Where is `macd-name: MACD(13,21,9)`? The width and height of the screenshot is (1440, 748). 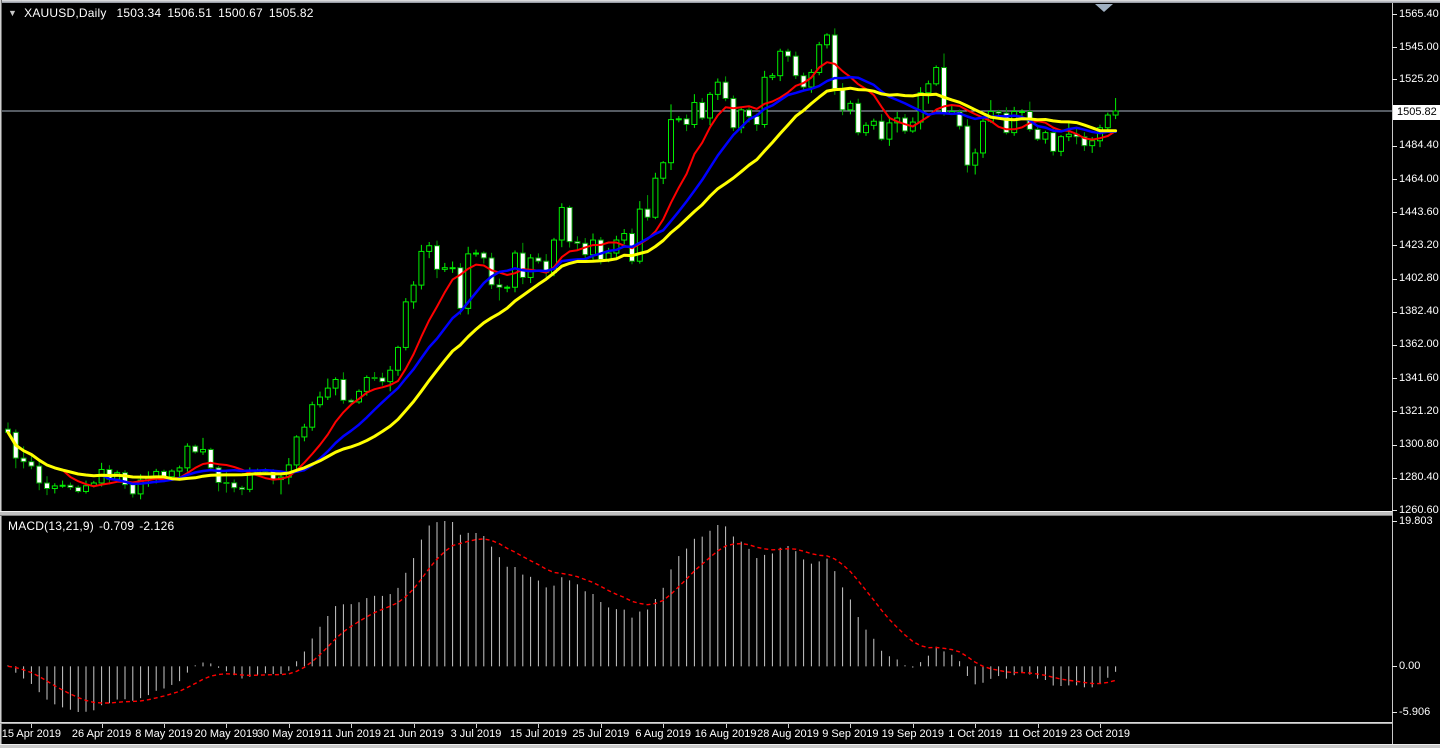
macd-name: MACD(13,21,9) is located at coordinates (51, 526).